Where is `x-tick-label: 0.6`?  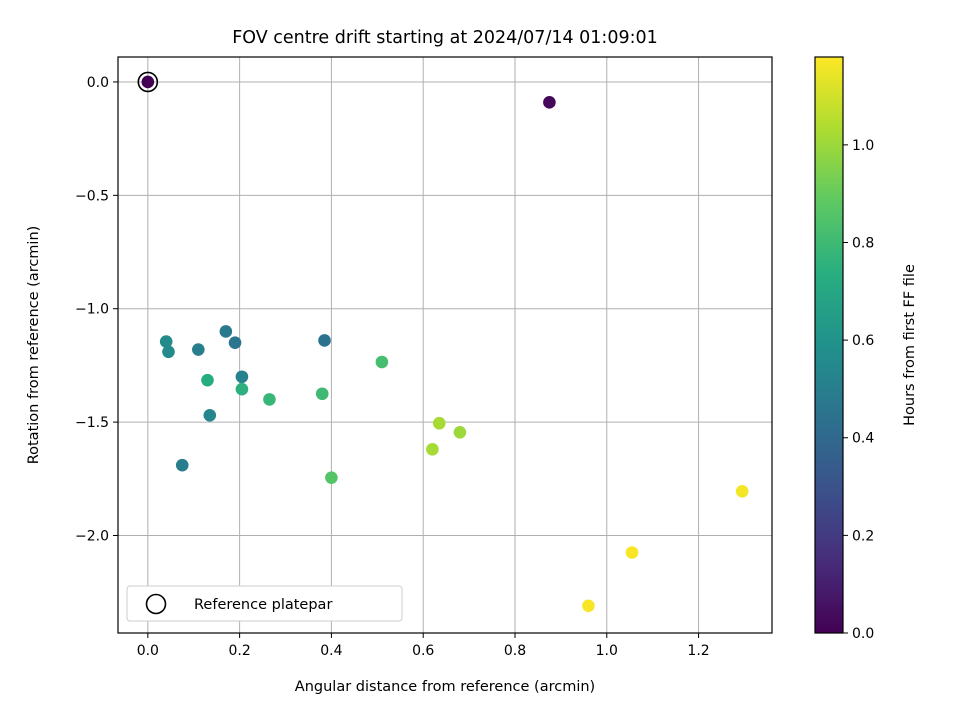
x-tick-label: 0.6 is located at coordinates (423, 651).